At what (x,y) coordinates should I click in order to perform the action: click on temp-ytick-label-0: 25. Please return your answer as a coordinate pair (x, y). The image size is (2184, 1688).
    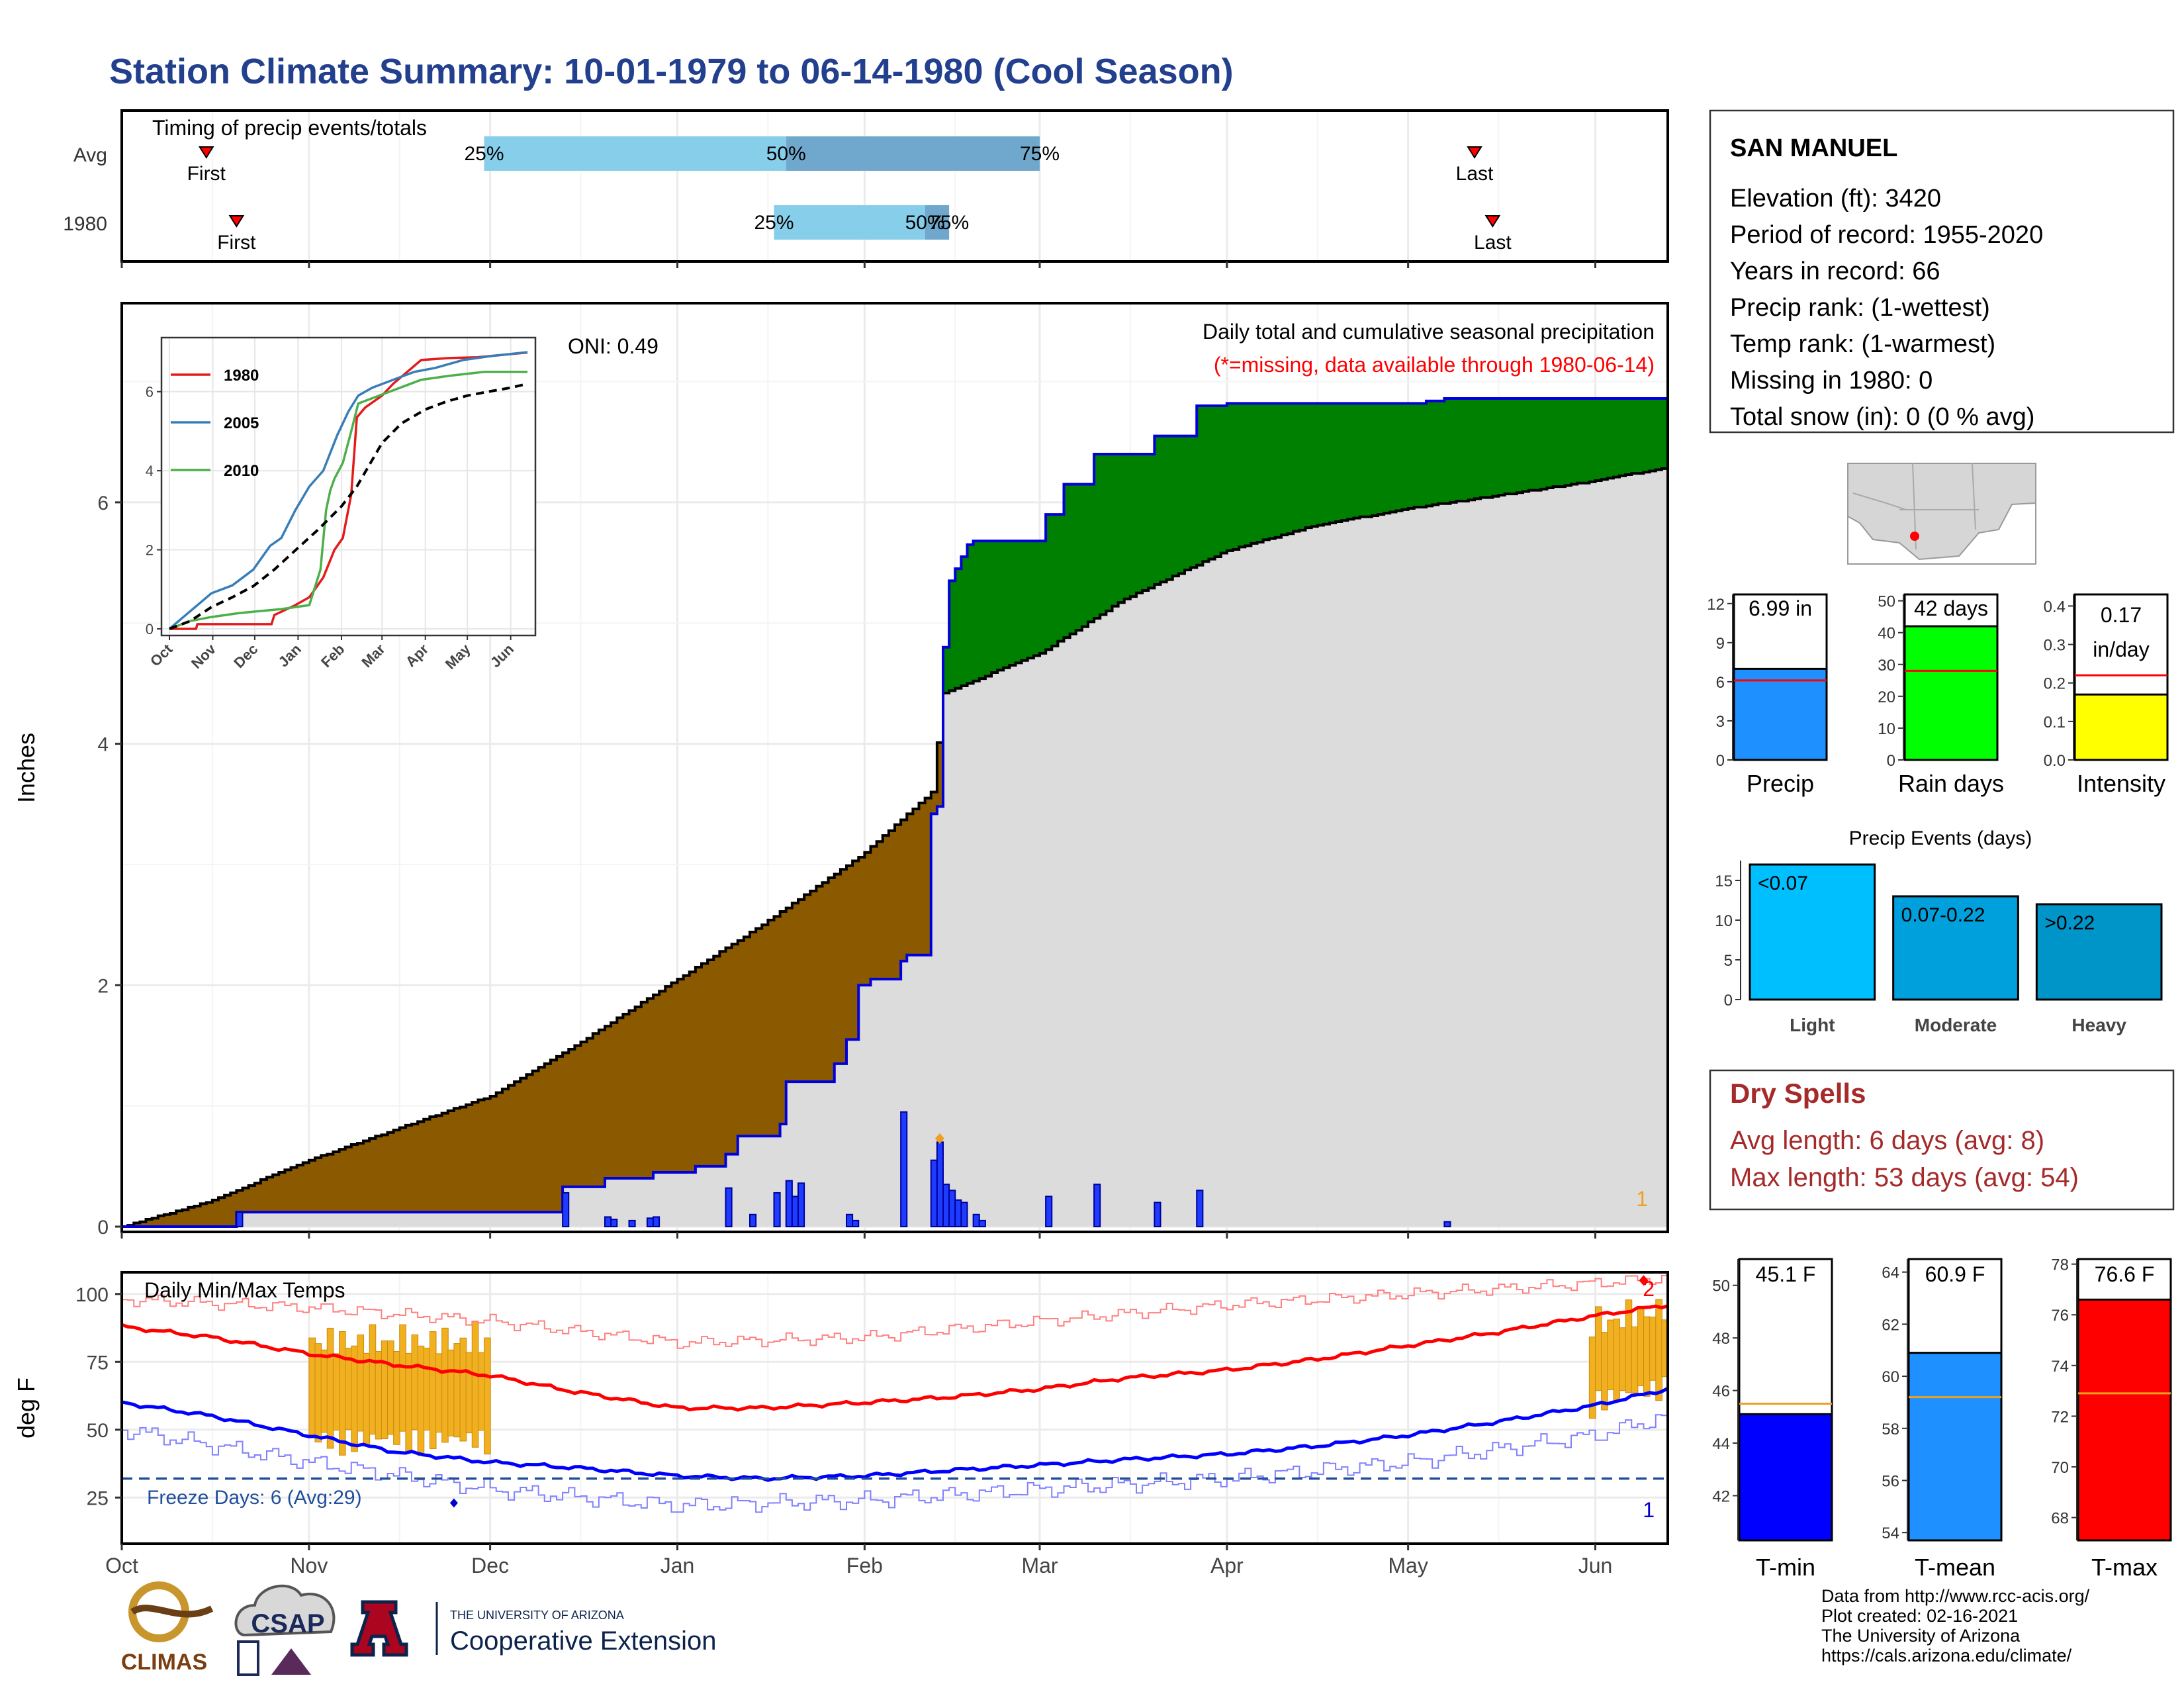
    Looking at the image, I should click on (98, 1498).